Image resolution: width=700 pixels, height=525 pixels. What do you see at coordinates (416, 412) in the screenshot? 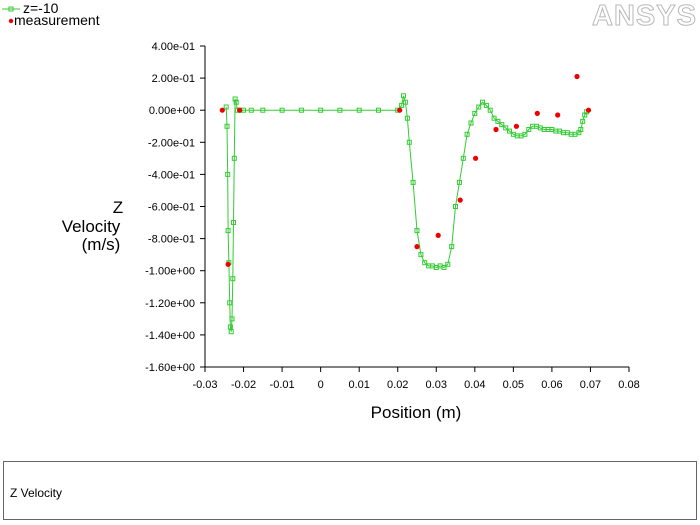
I see `x-axis-title: Position (m)` at bounding box center [416, 412].